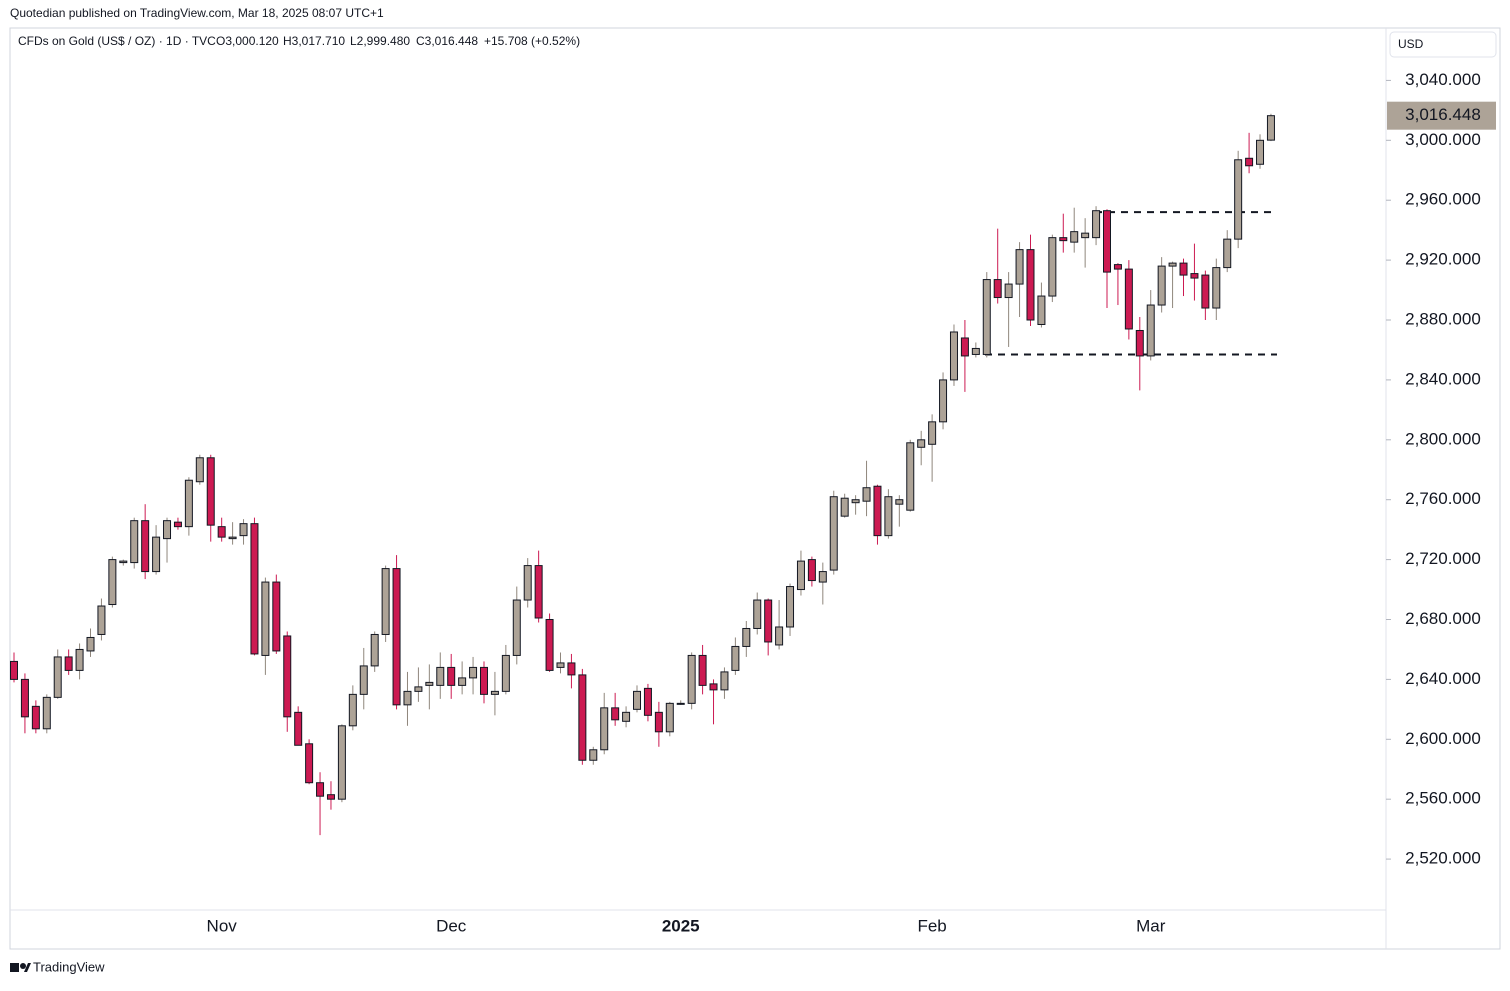 This screenshot has width=1510, height=991. What do you see at coordinates (681, 925) in the screenshot?
I see `x-tick-label: 2025` at bounding box center [681, 925].